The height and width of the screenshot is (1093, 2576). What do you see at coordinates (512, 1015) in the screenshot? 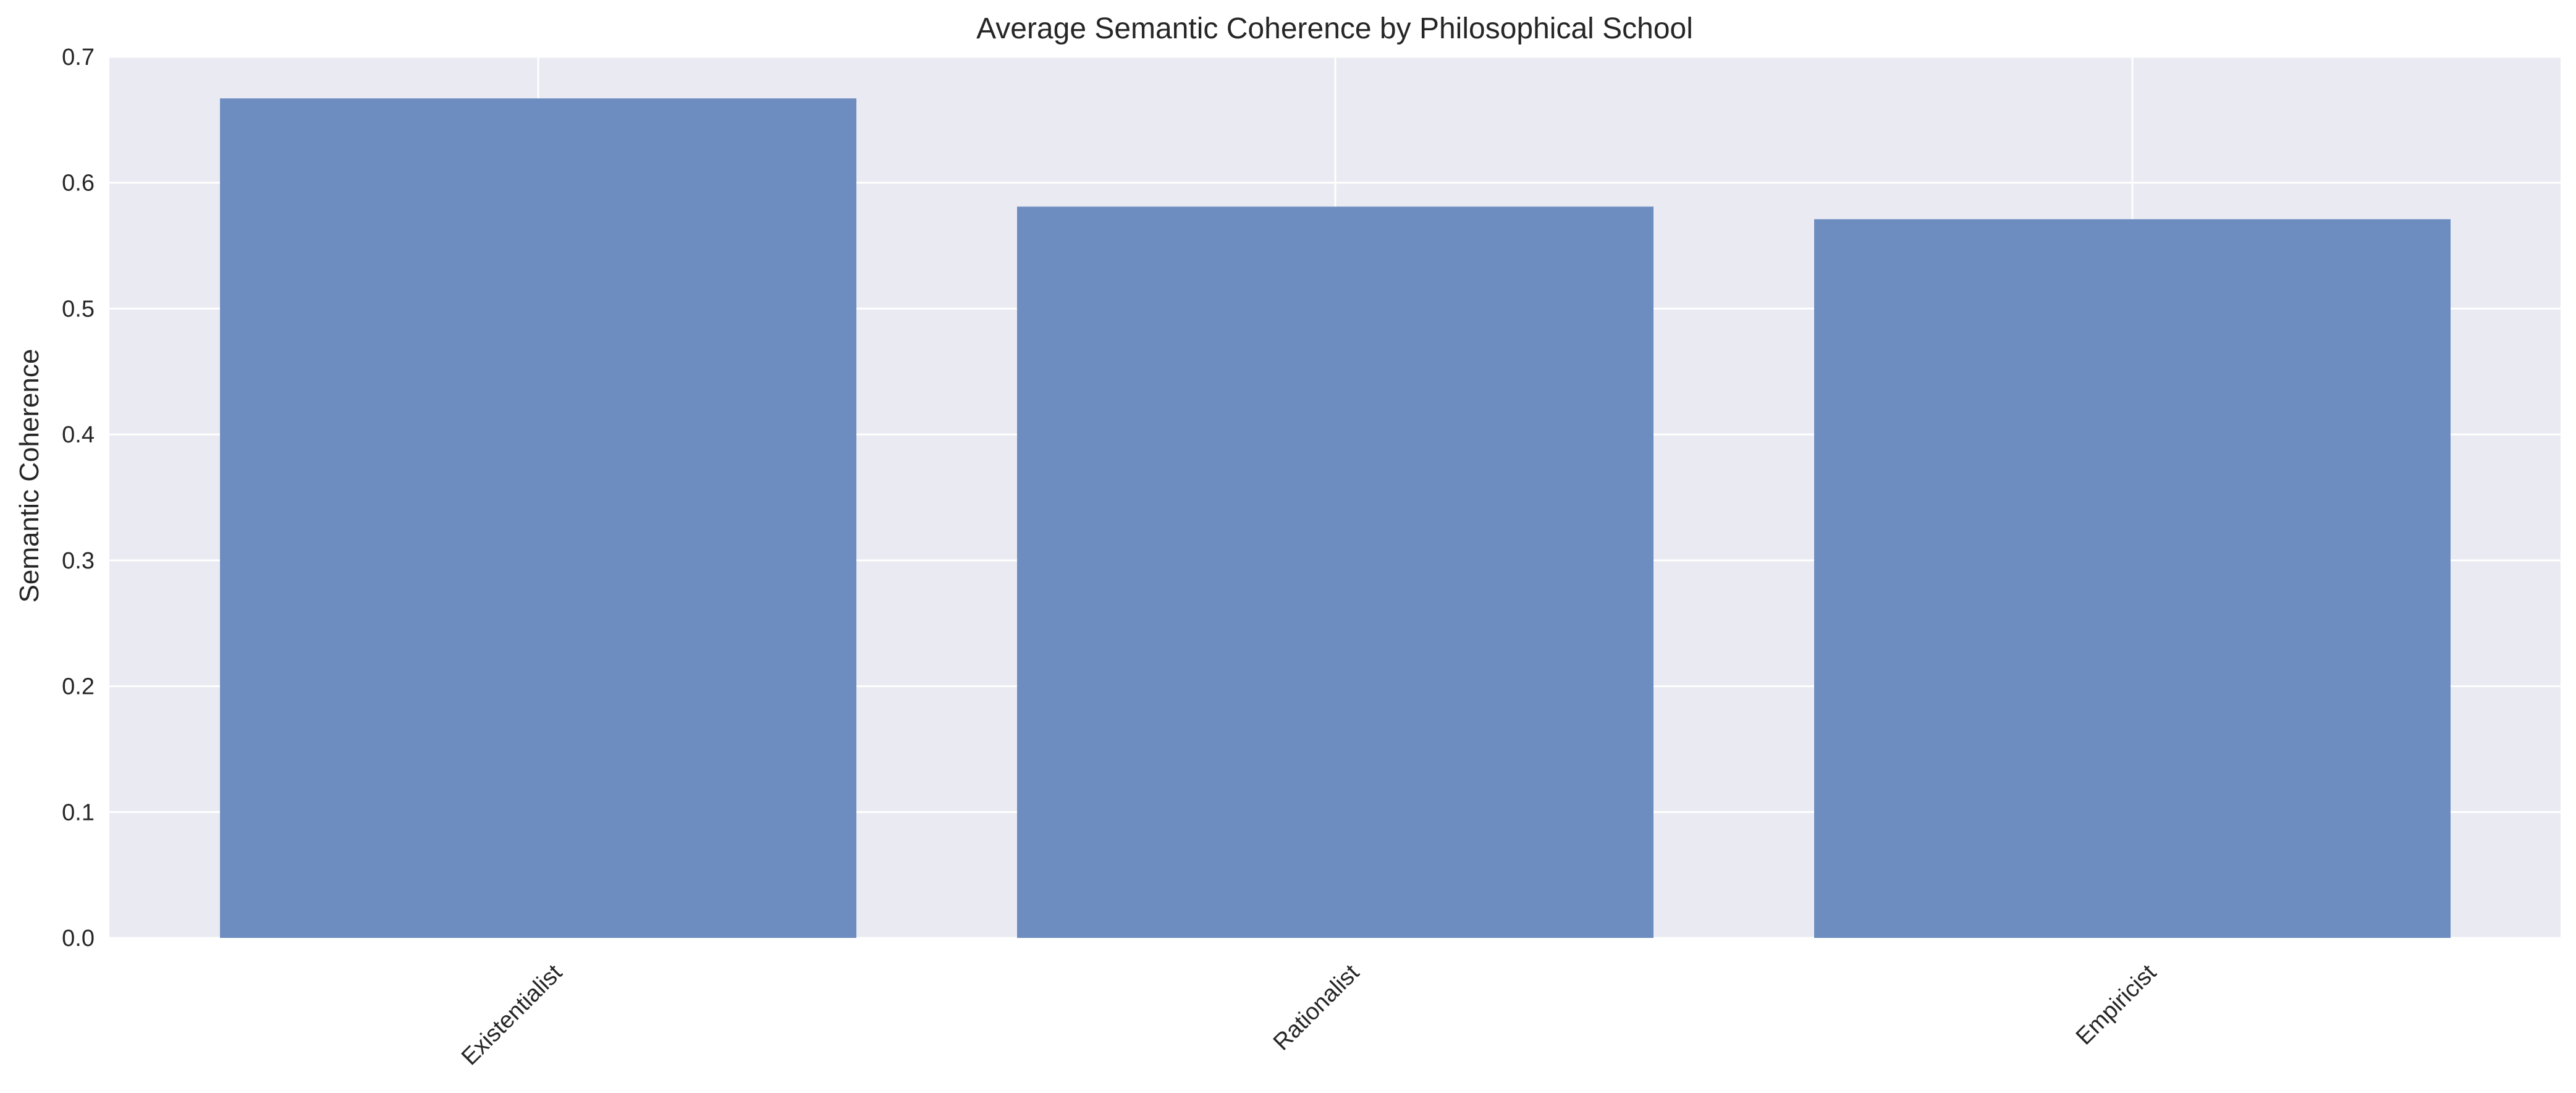
I see `x-tick-label: Existentialist` at bounding box center [512, 1015].